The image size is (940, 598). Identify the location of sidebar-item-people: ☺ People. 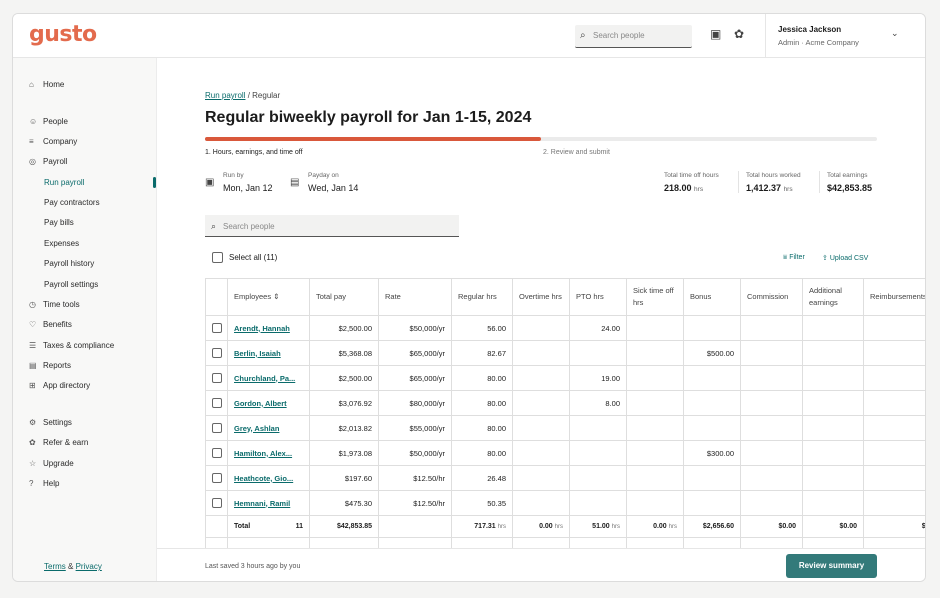
(48, 121).